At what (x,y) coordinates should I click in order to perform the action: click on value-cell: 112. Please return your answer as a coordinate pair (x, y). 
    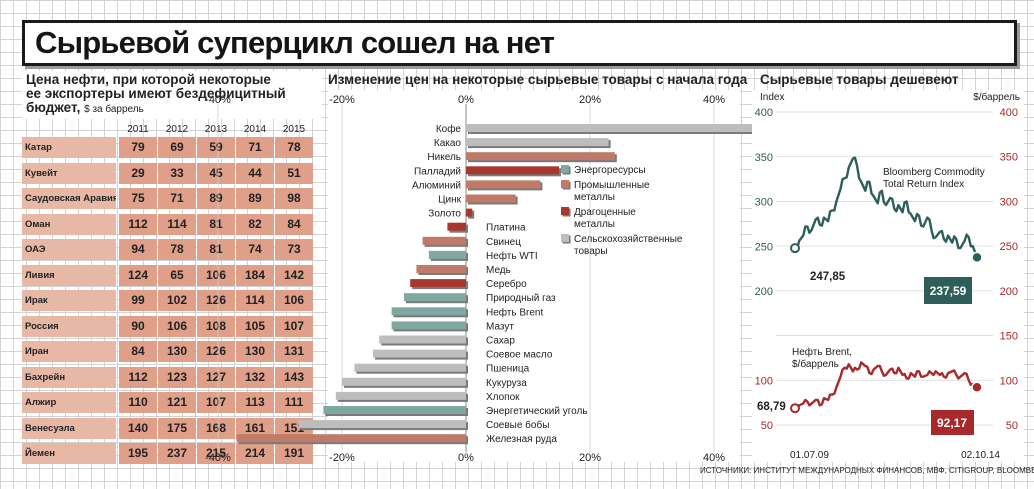
    Looking at the image, I should click on (138, 224).